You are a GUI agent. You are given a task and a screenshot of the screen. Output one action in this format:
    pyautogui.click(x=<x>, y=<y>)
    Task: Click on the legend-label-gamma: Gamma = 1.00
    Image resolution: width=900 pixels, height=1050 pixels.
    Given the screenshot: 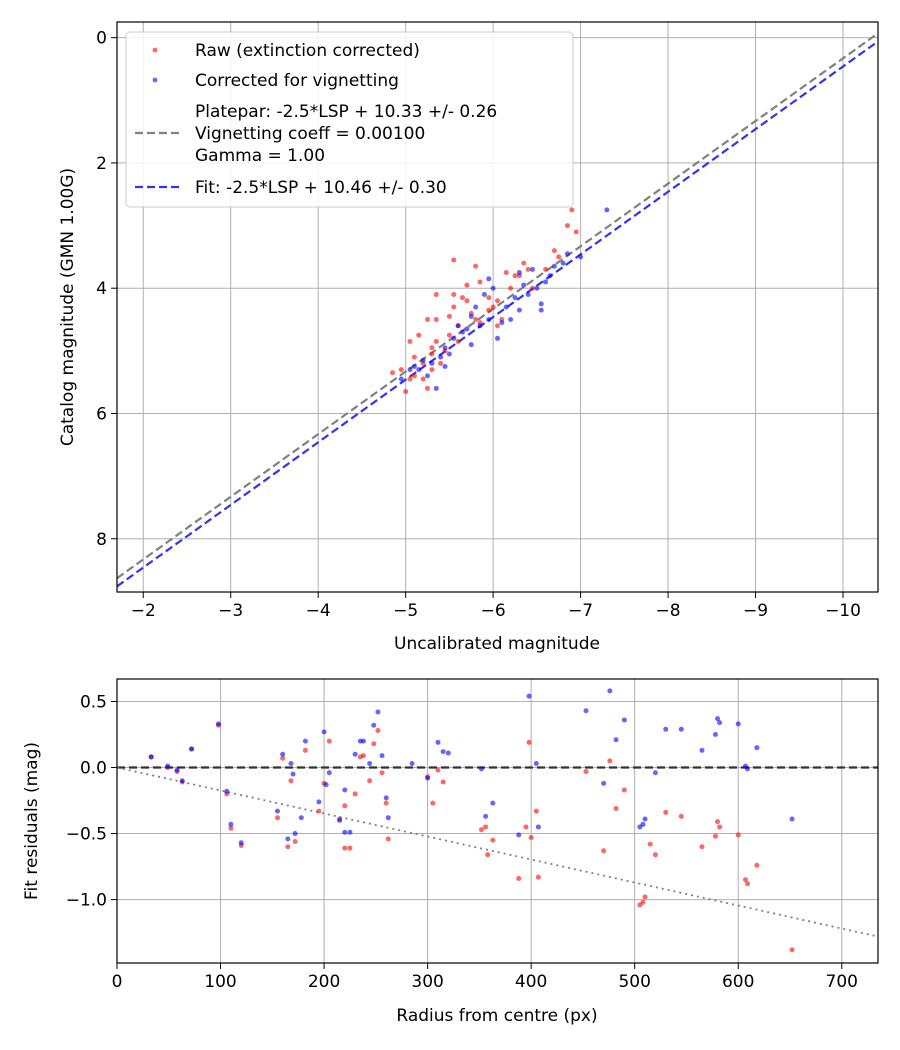 What is the action you would take?
    pyautogui.click(x=260, y=156)
    